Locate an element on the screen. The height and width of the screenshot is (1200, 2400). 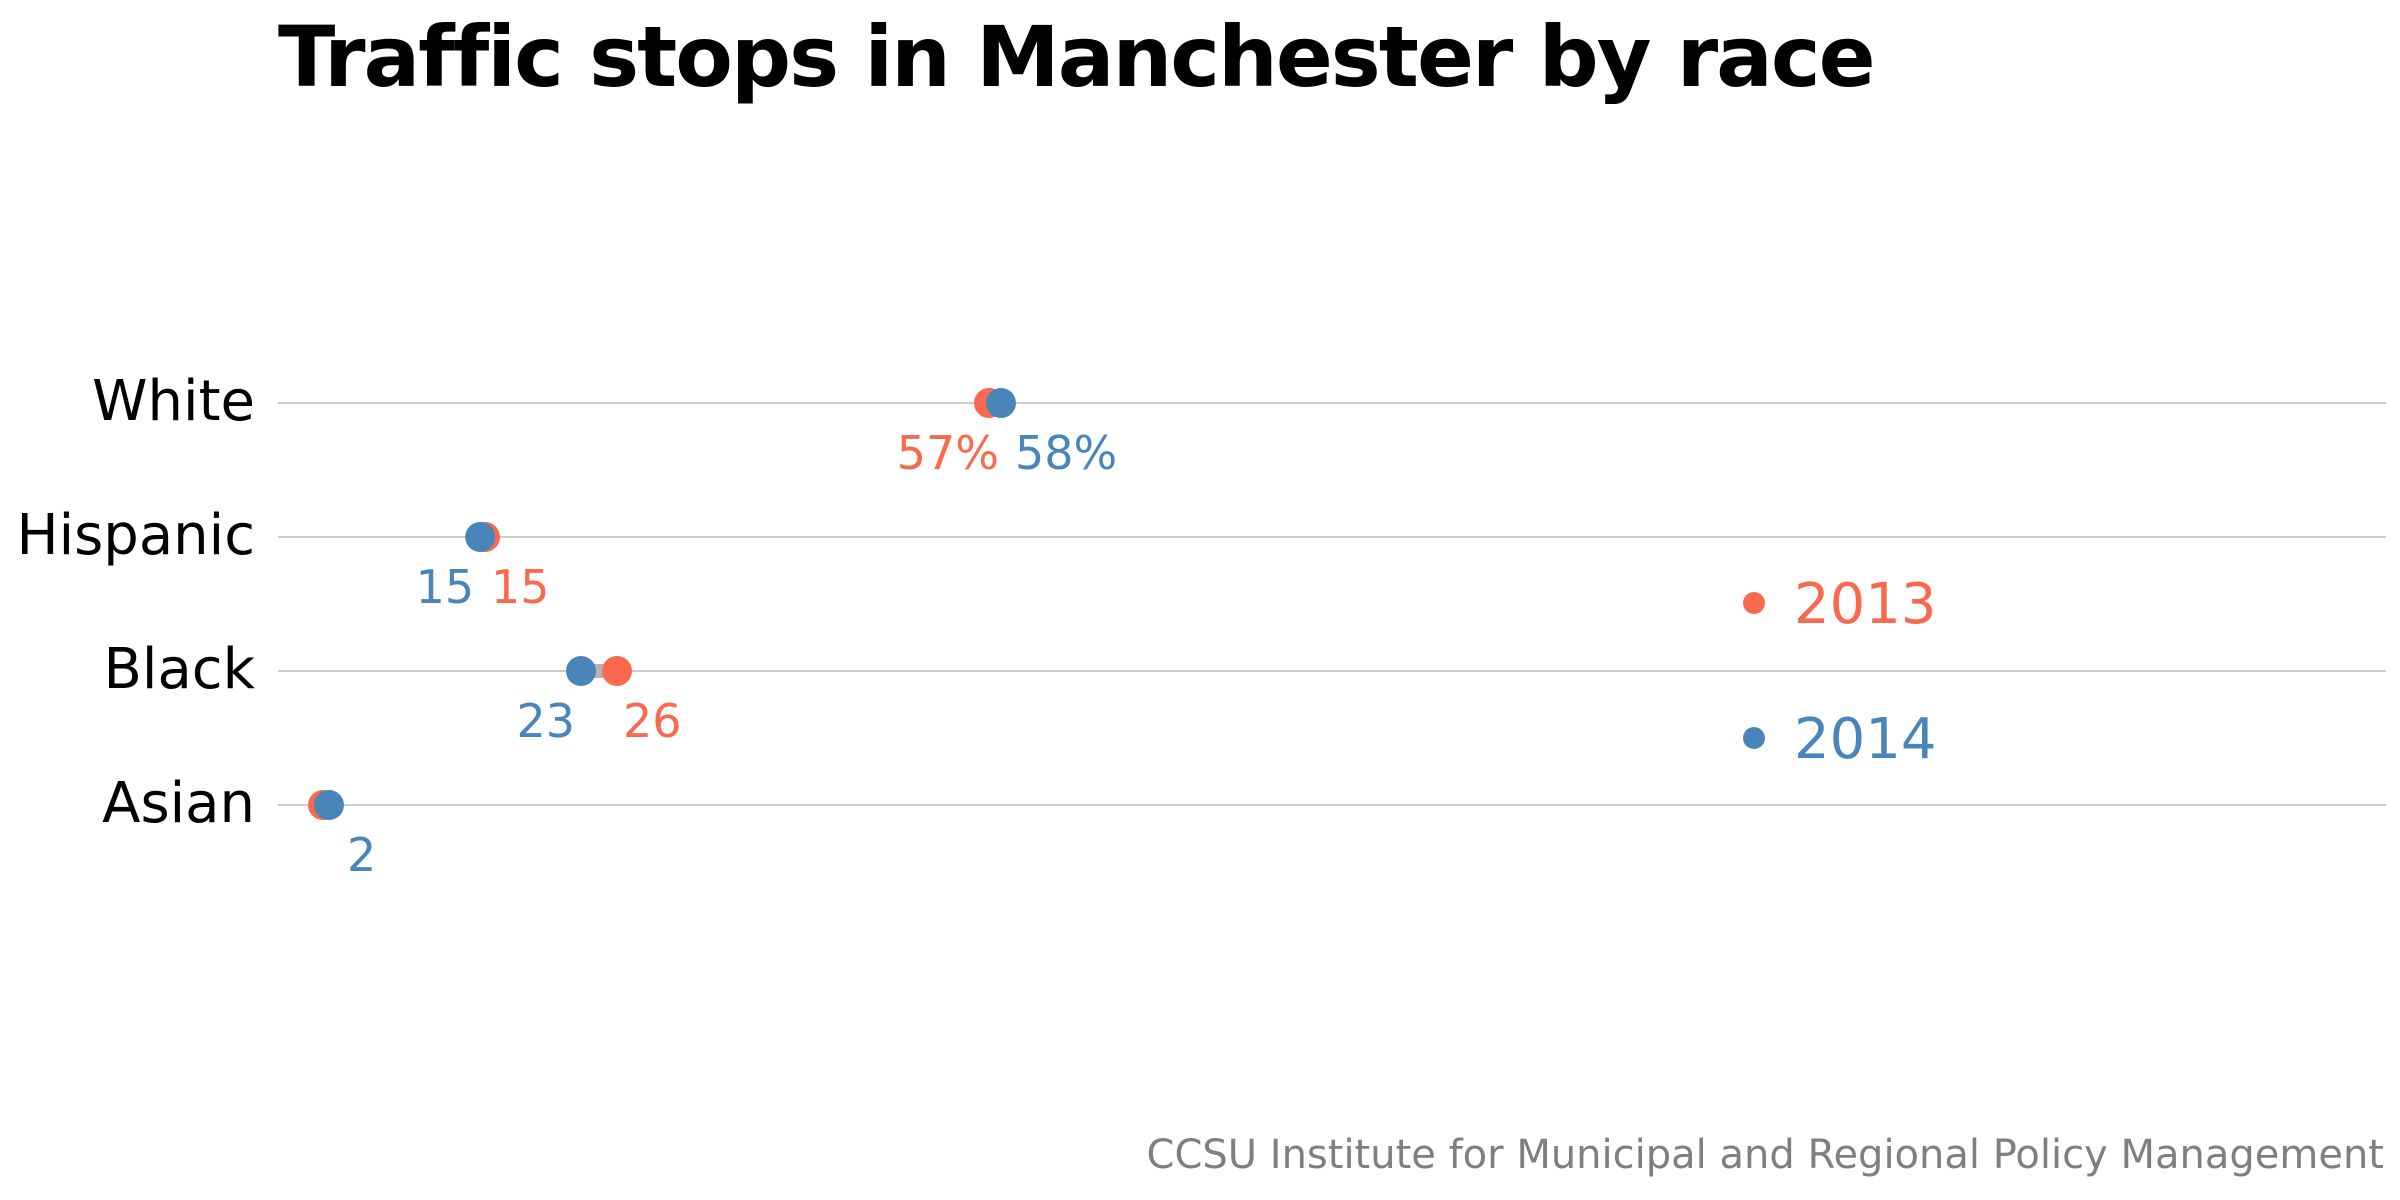
data-label-2014: 2 is located at coordinates (361, 855).